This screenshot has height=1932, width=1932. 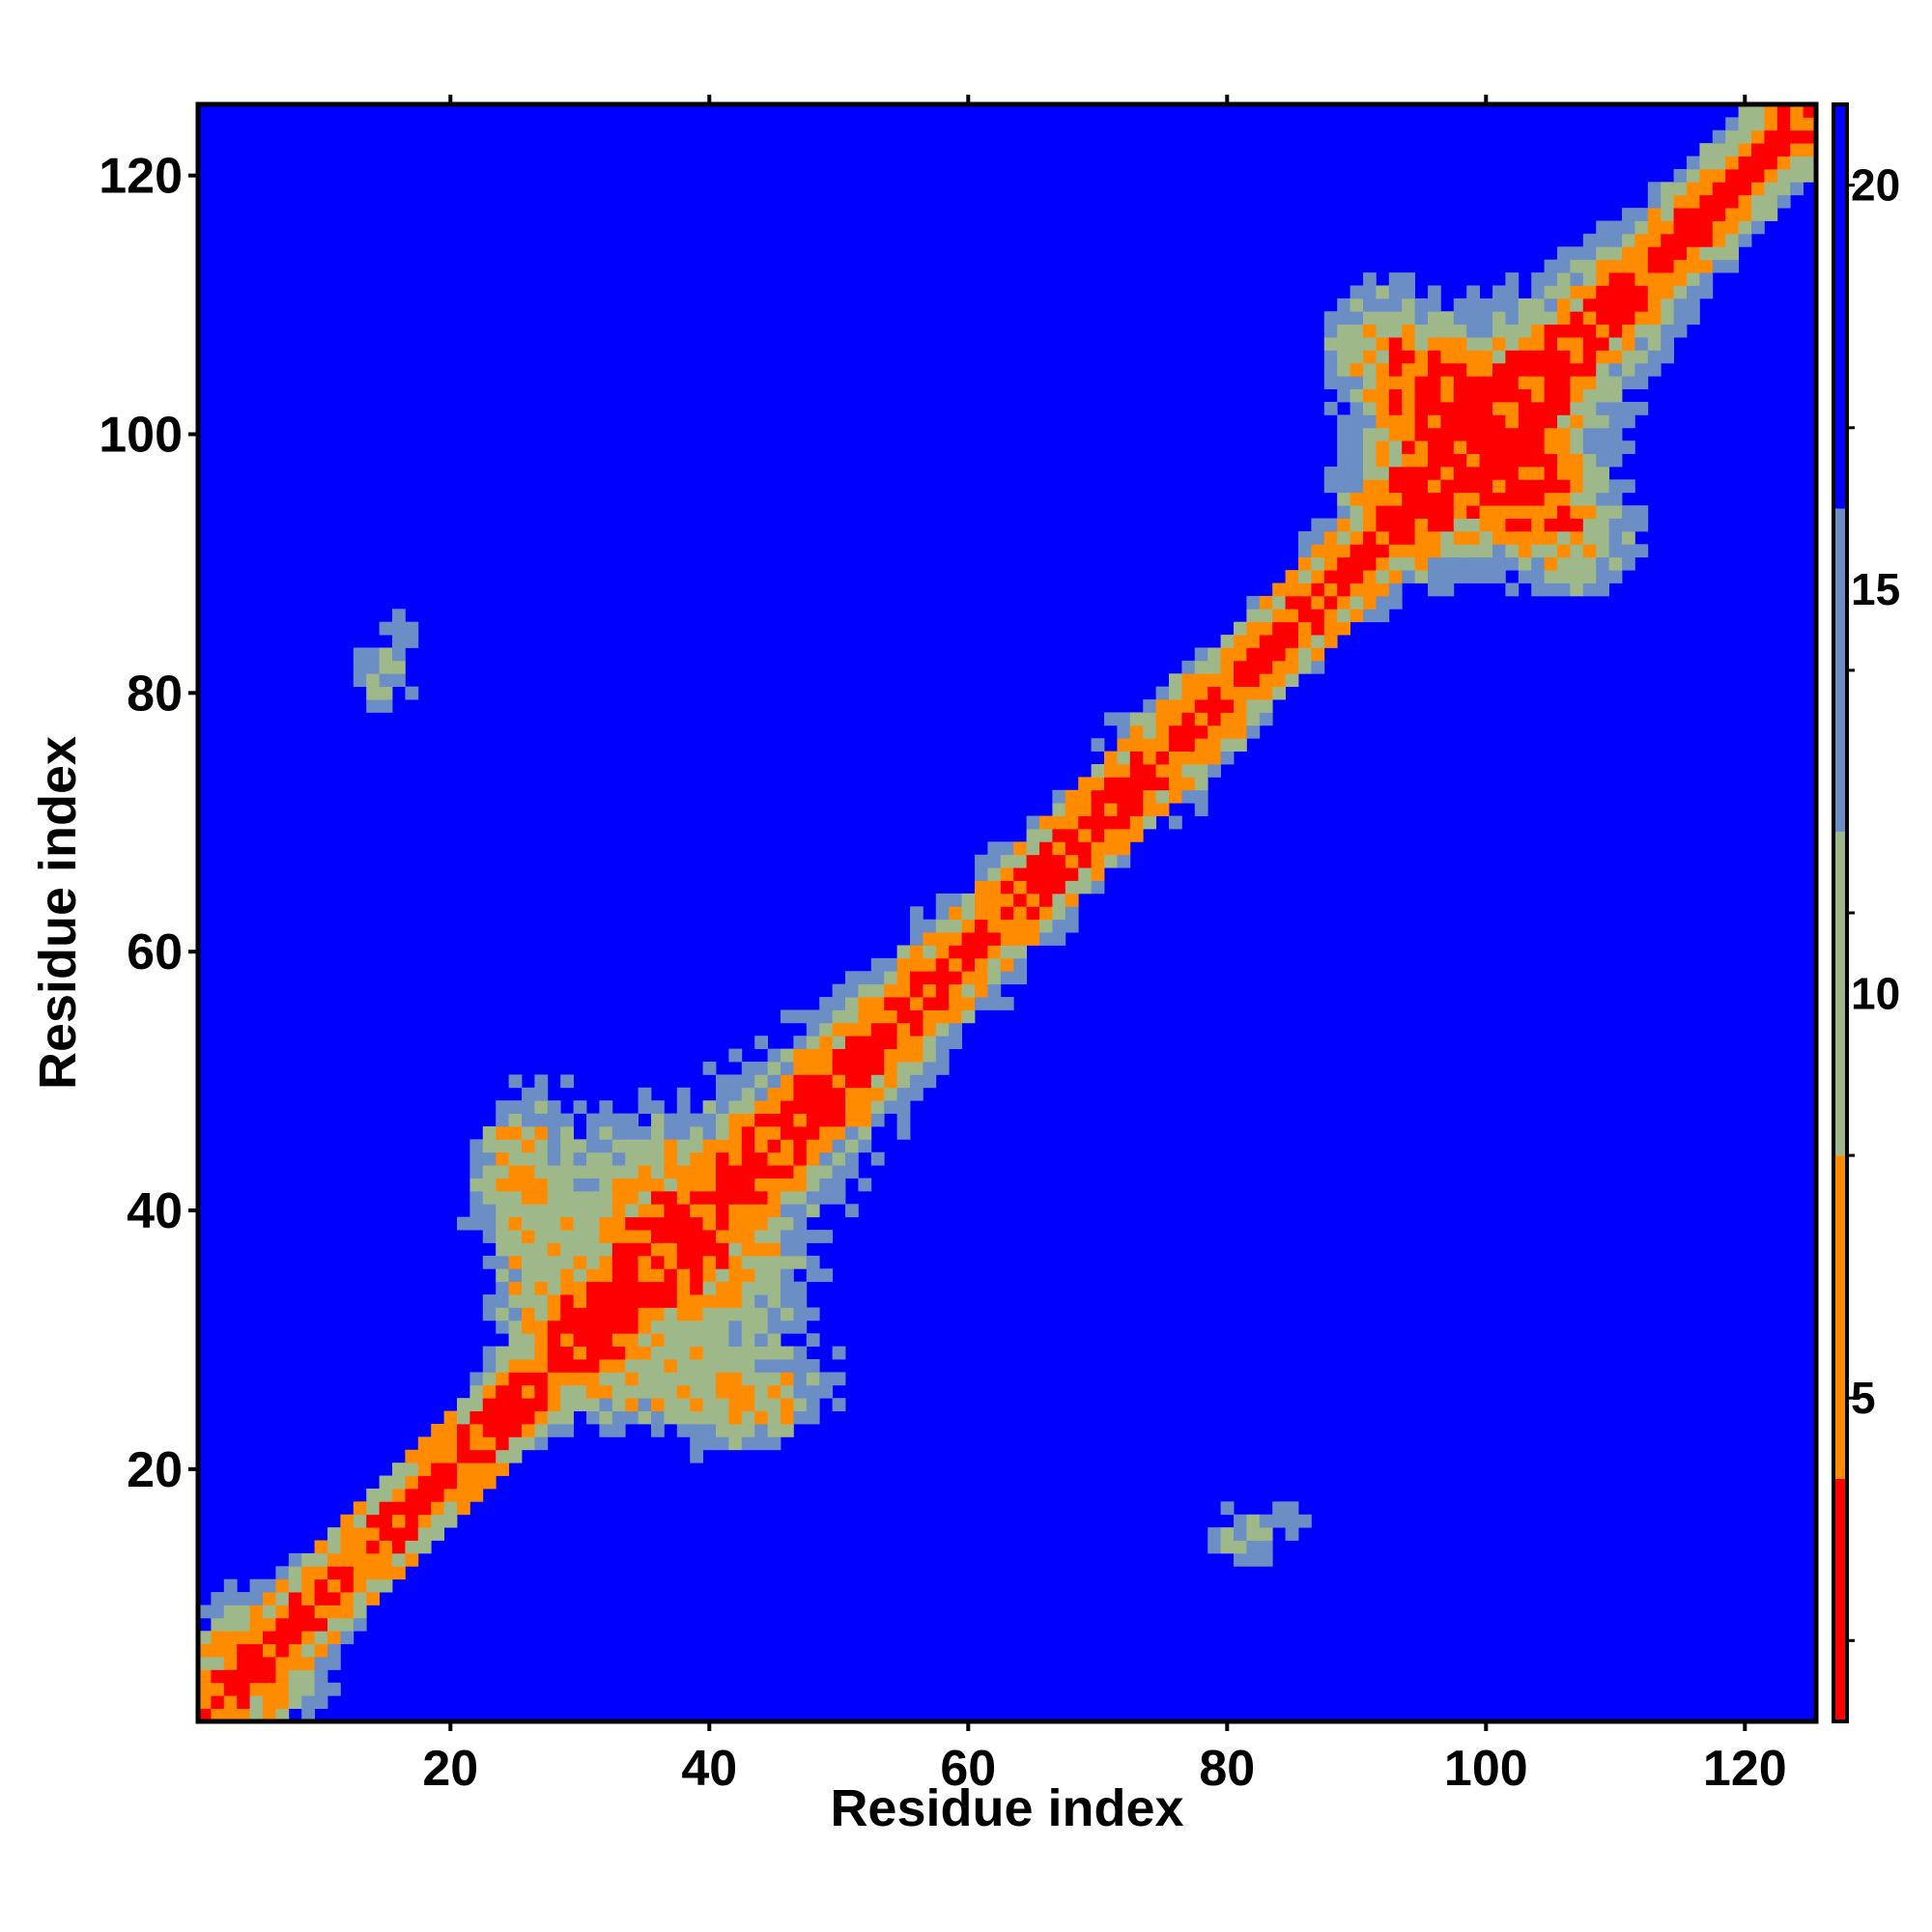 I want to click on colorbar-segment, so click(x=1840, y=1317).